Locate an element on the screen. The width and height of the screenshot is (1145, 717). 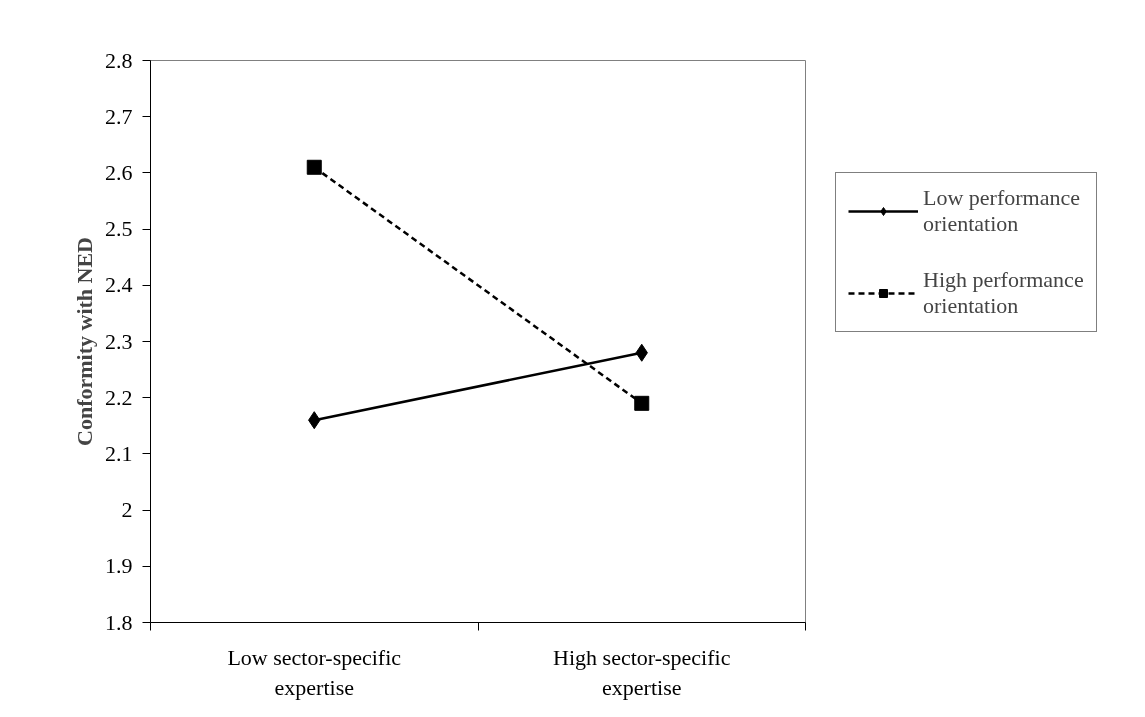
y-tick-label: 2.7 is located at coordinates (119, 116).